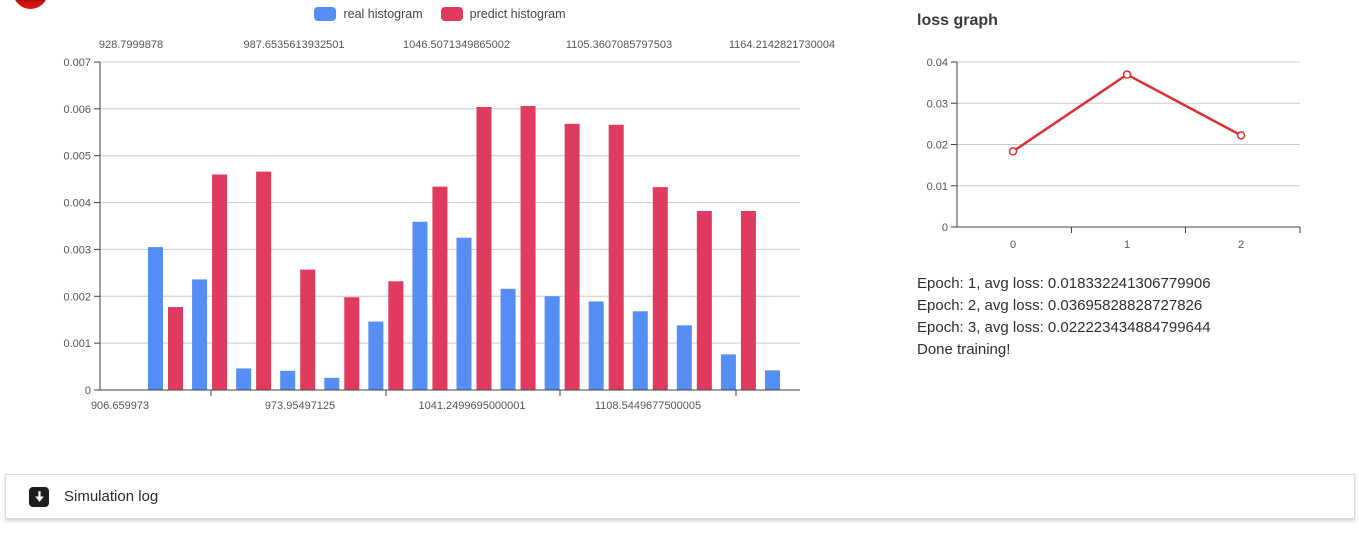 The image size is (1359, 544). I want to click on svg-text: 0.003, so click(77, 250).